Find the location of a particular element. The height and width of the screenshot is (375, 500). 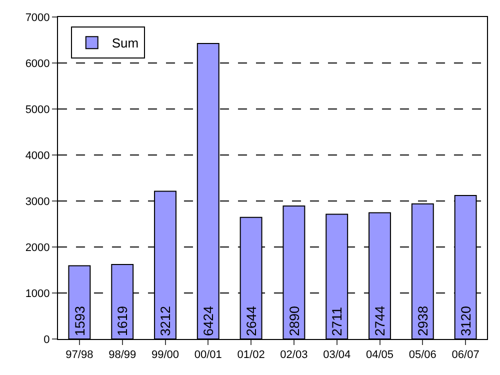

y-tick-label: 3000 is located at coordinates (37, 202).